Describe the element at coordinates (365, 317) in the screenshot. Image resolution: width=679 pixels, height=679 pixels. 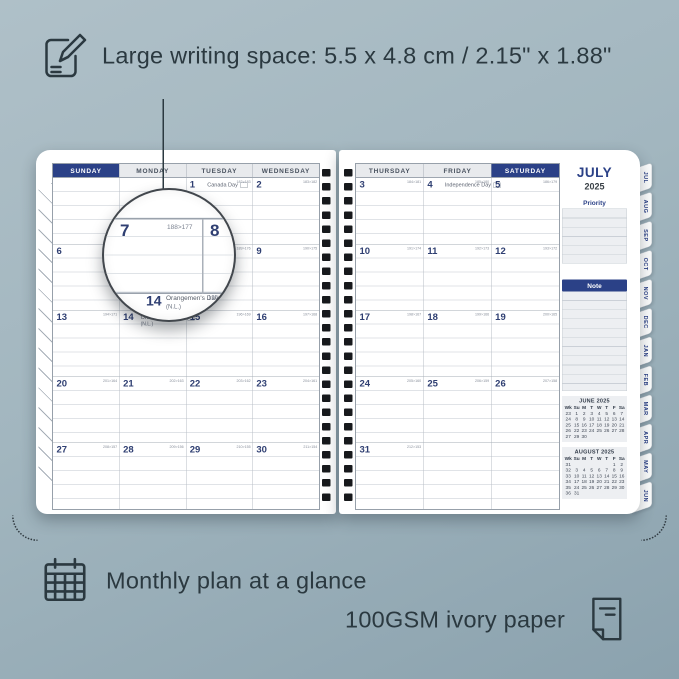
I see `day-number: 17` at that location.